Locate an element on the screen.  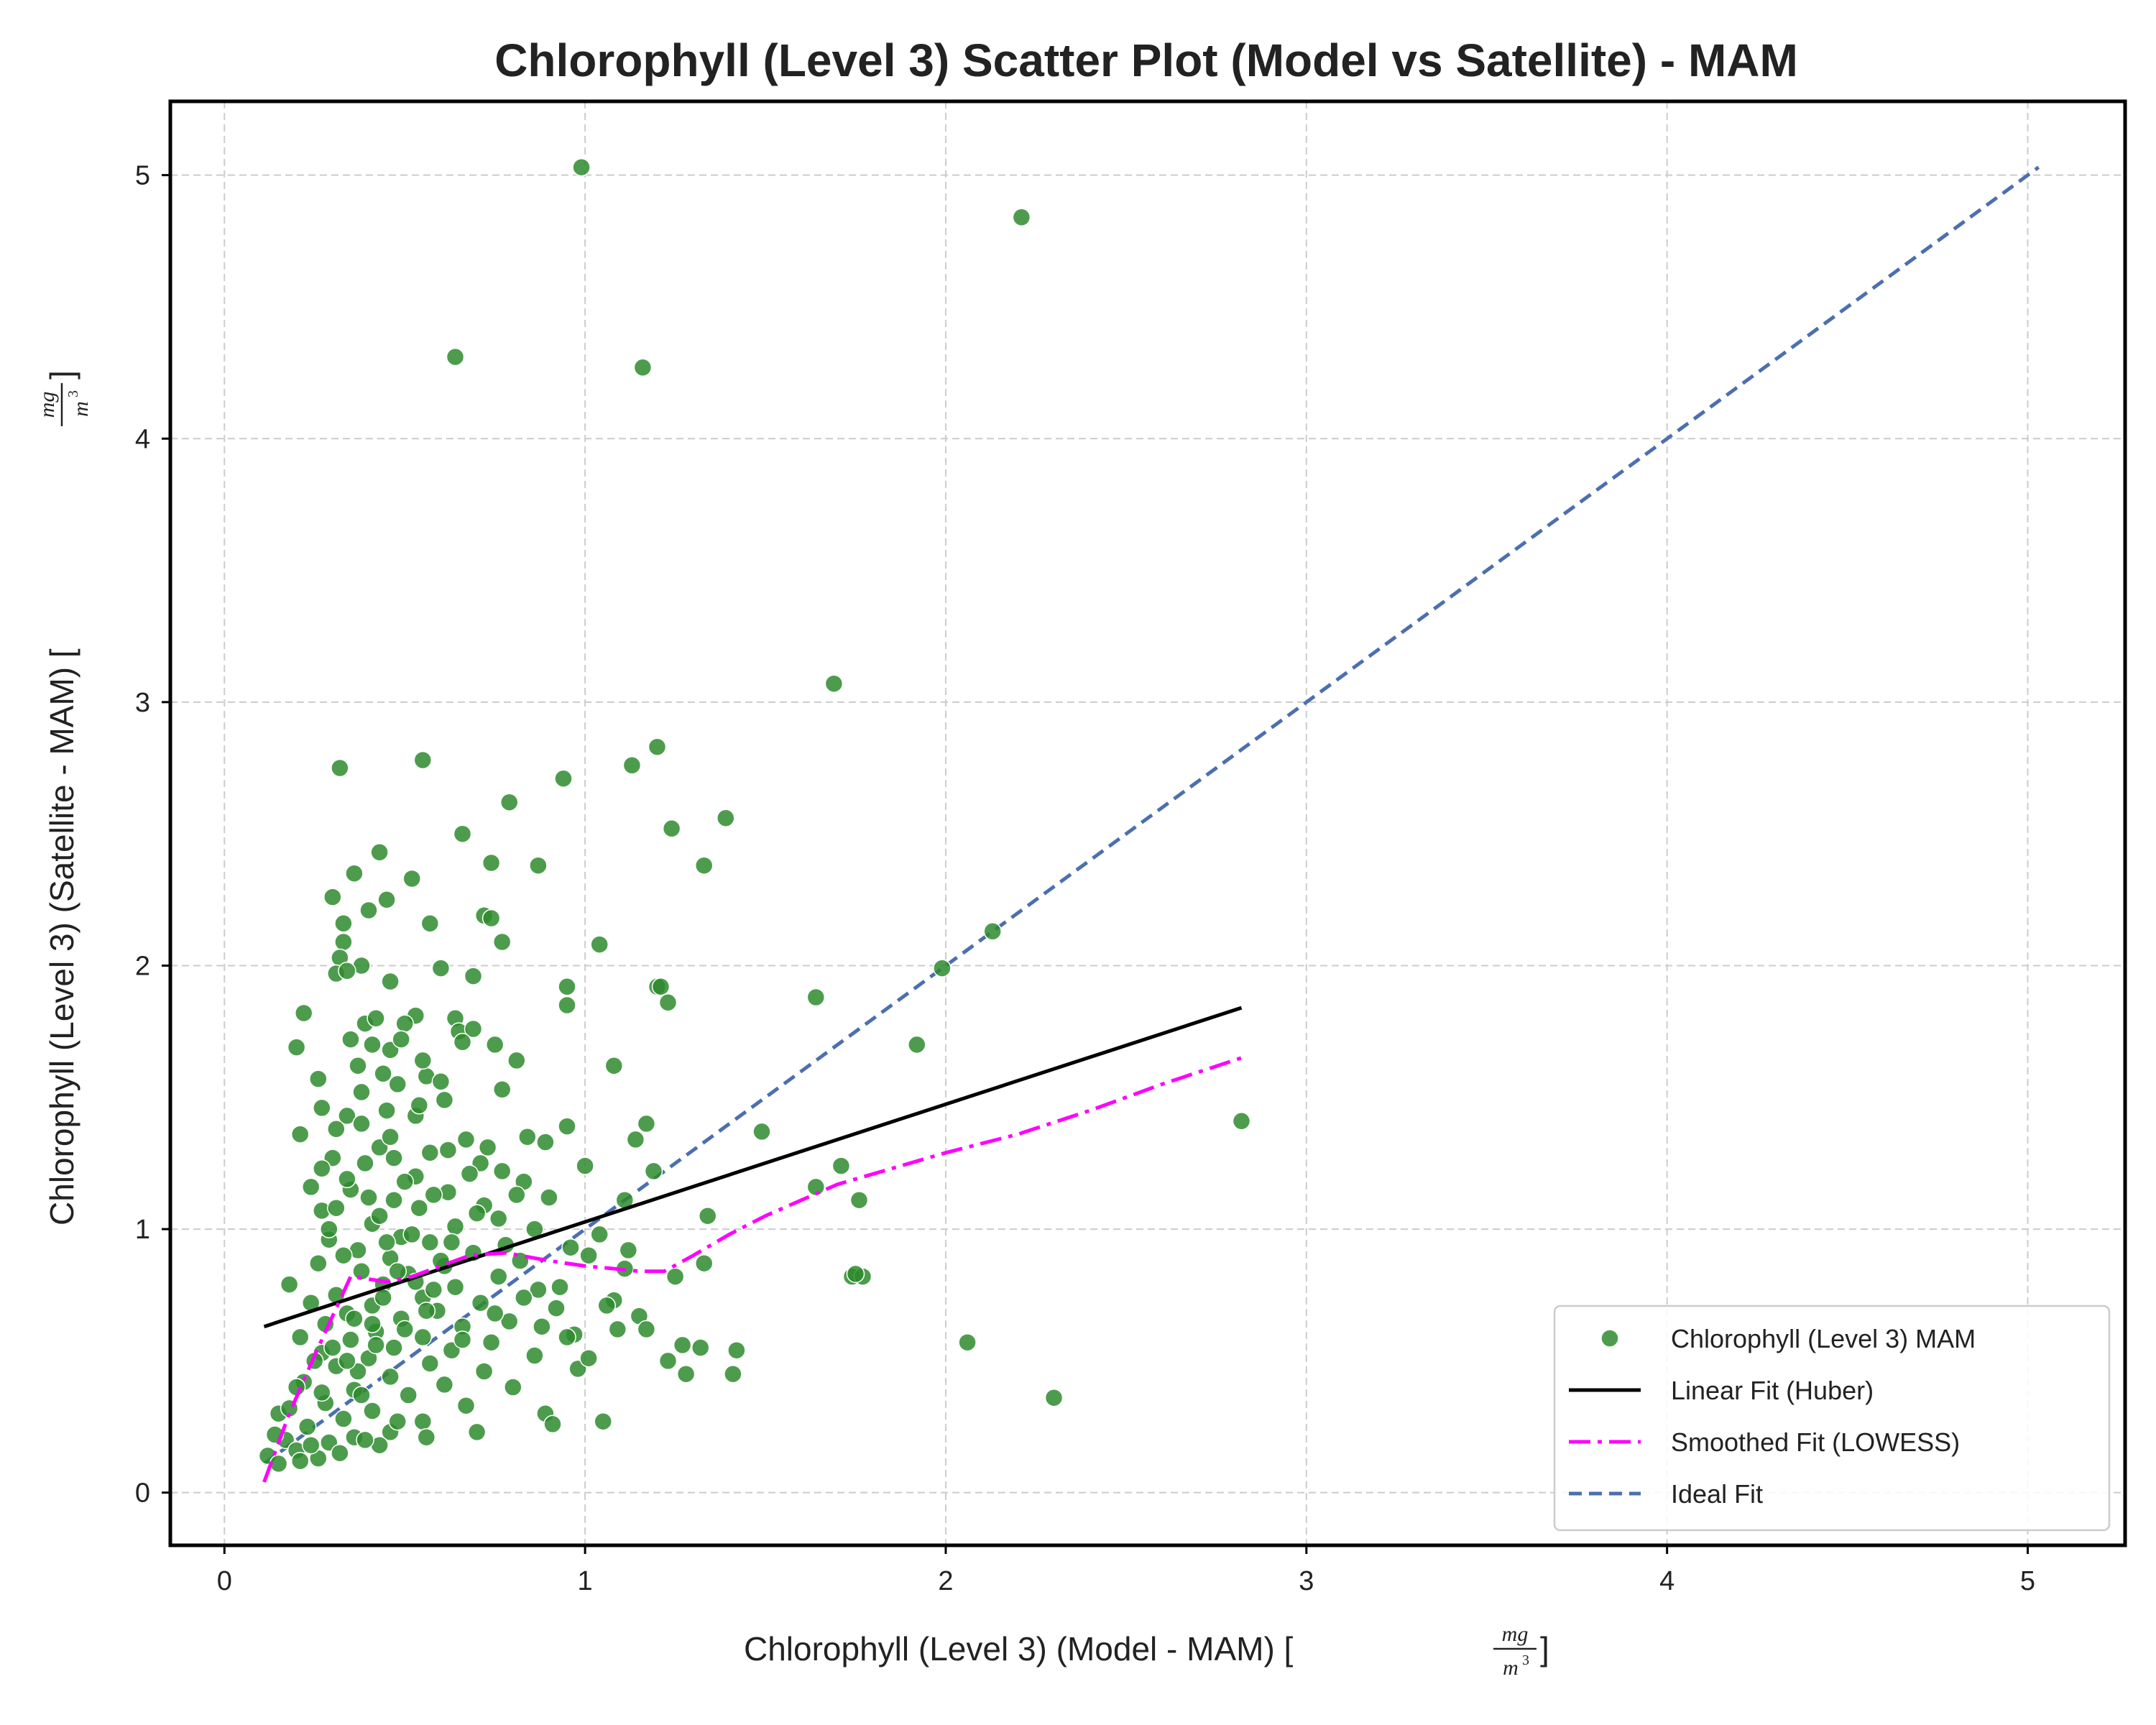
legend-label-points: Chlorophyll (Level 3) MAM is located at coordinates (1824, 1338).